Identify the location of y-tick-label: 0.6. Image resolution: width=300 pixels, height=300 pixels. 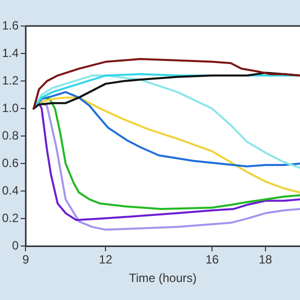
(10, 163).